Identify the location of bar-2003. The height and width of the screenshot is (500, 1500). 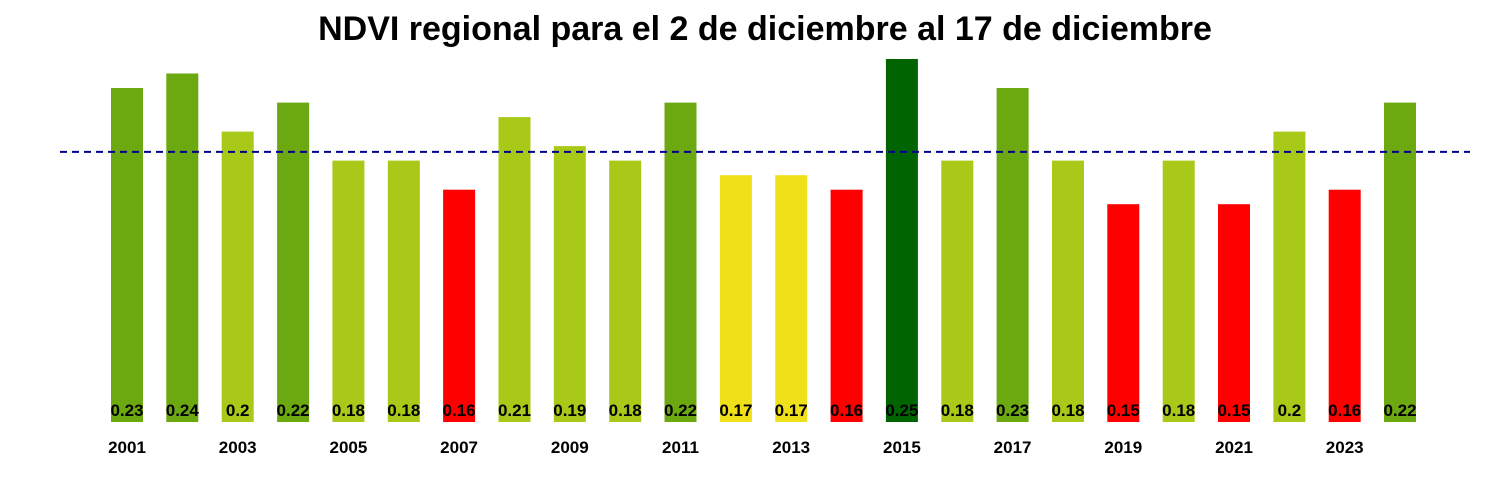
(237, 276).